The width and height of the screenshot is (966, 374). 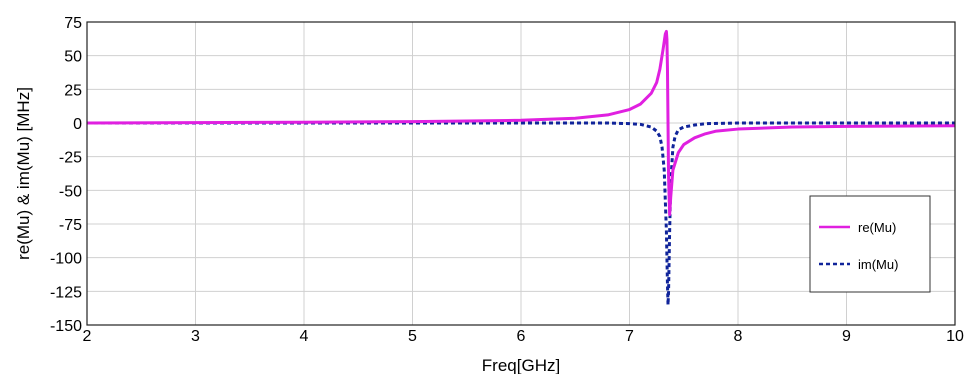 What do you see at coordinates (412, 336) in the screenshot?
I see `x-tick-label: 5` at bounding box center [412, 336].